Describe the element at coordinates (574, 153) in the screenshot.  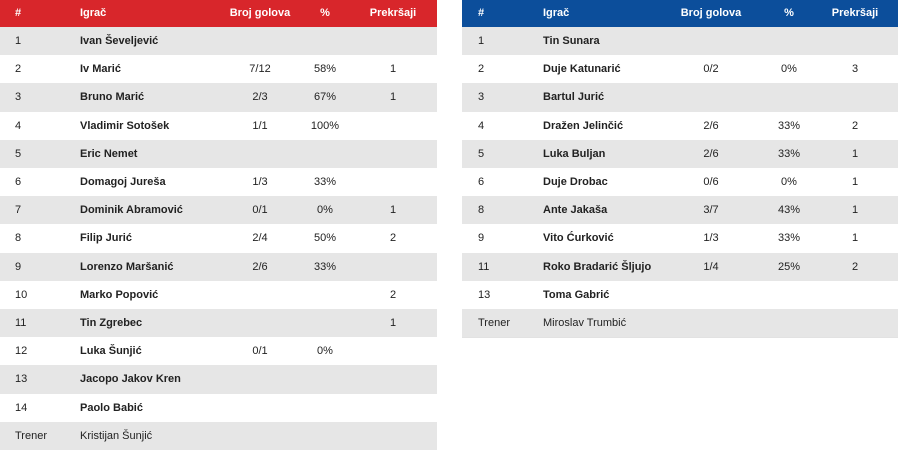
I see `player-name: Luka Buljan` at that location.